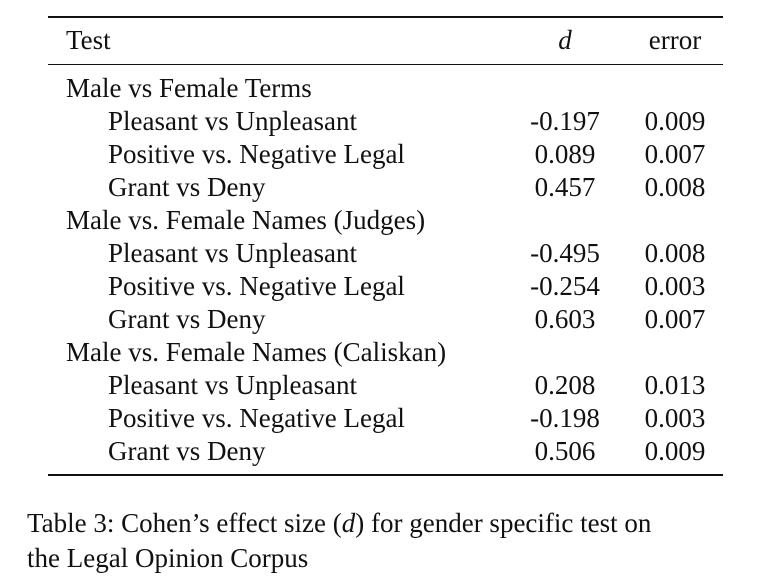 The width and height of the screenshot is (759, 581). I want to click on header-test: Test, so click(88, 40).